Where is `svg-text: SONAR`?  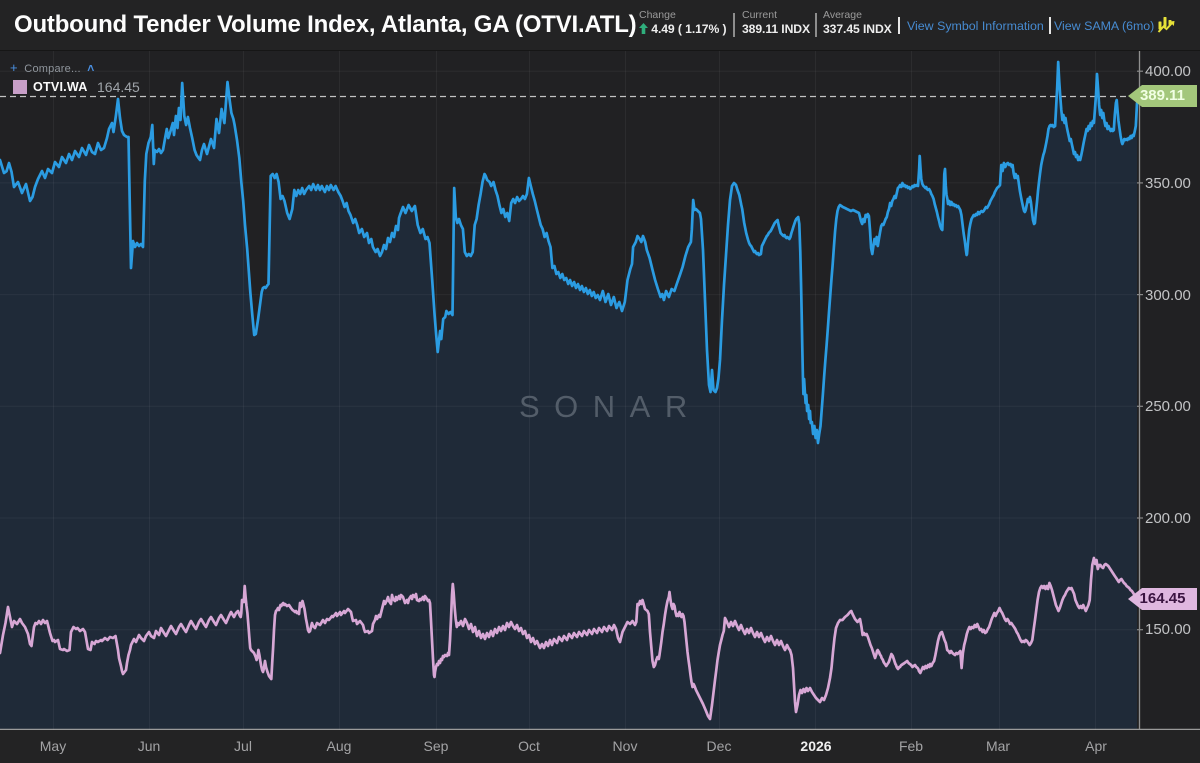
svg-text: SONAR is located at coordinates (610, 406).